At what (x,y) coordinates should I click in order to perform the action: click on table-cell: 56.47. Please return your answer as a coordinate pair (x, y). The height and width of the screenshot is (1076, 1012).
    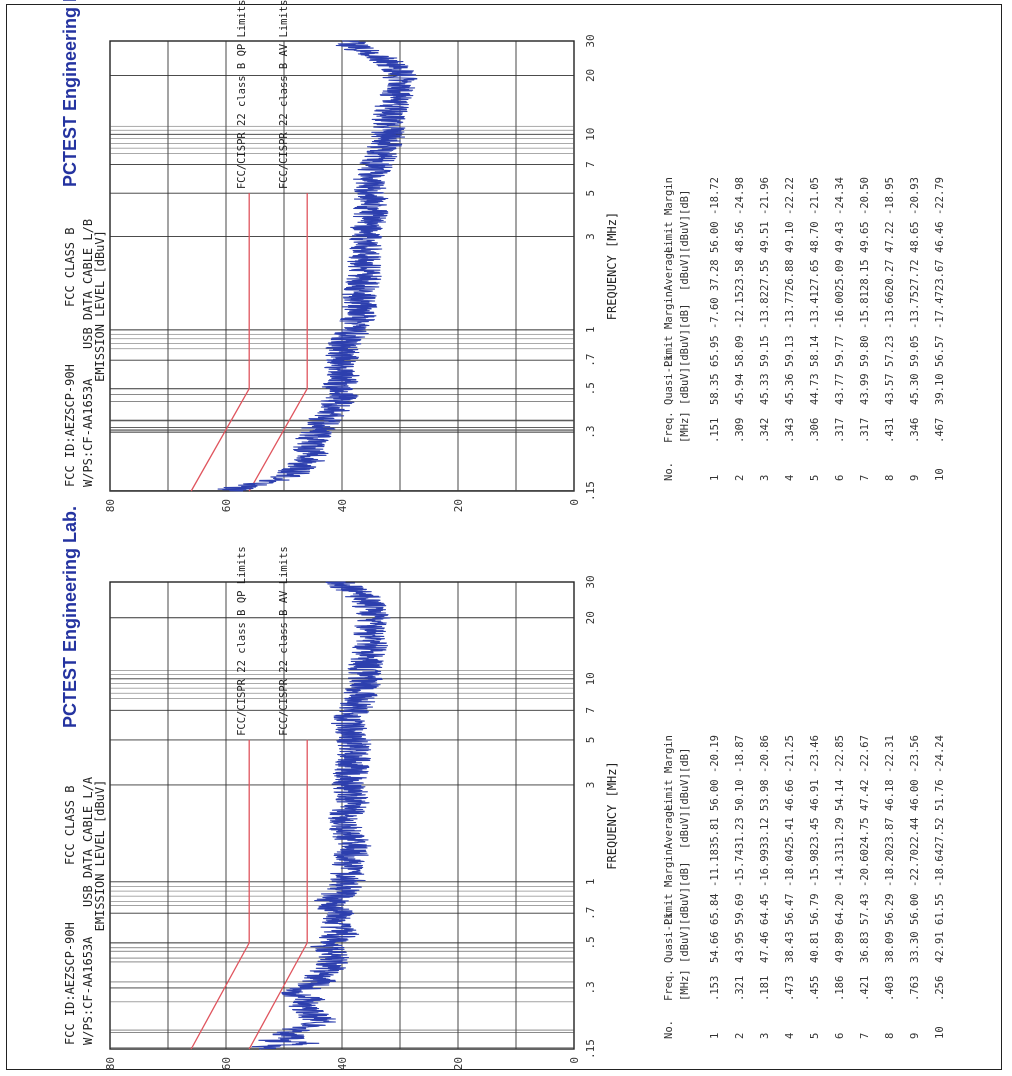
    Looking at the image, I should click on (790, 909).